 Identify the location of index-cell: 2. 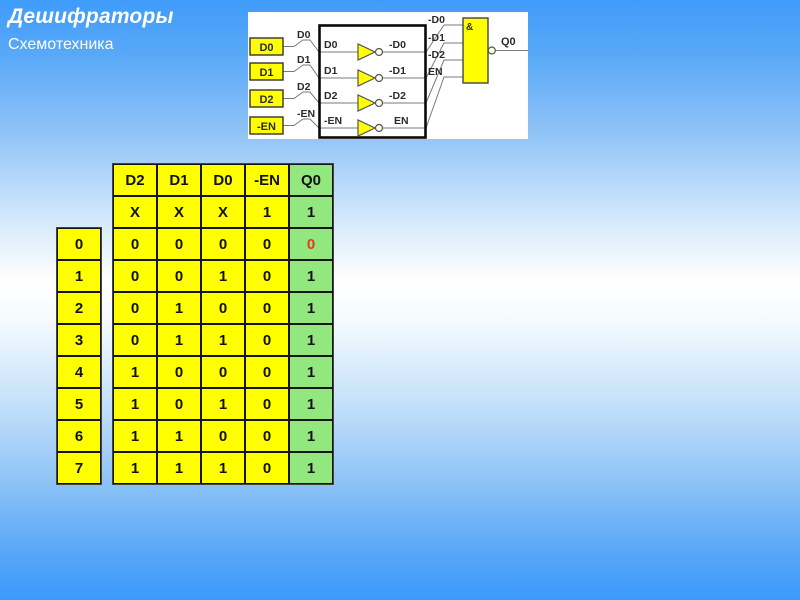
(79, 308).